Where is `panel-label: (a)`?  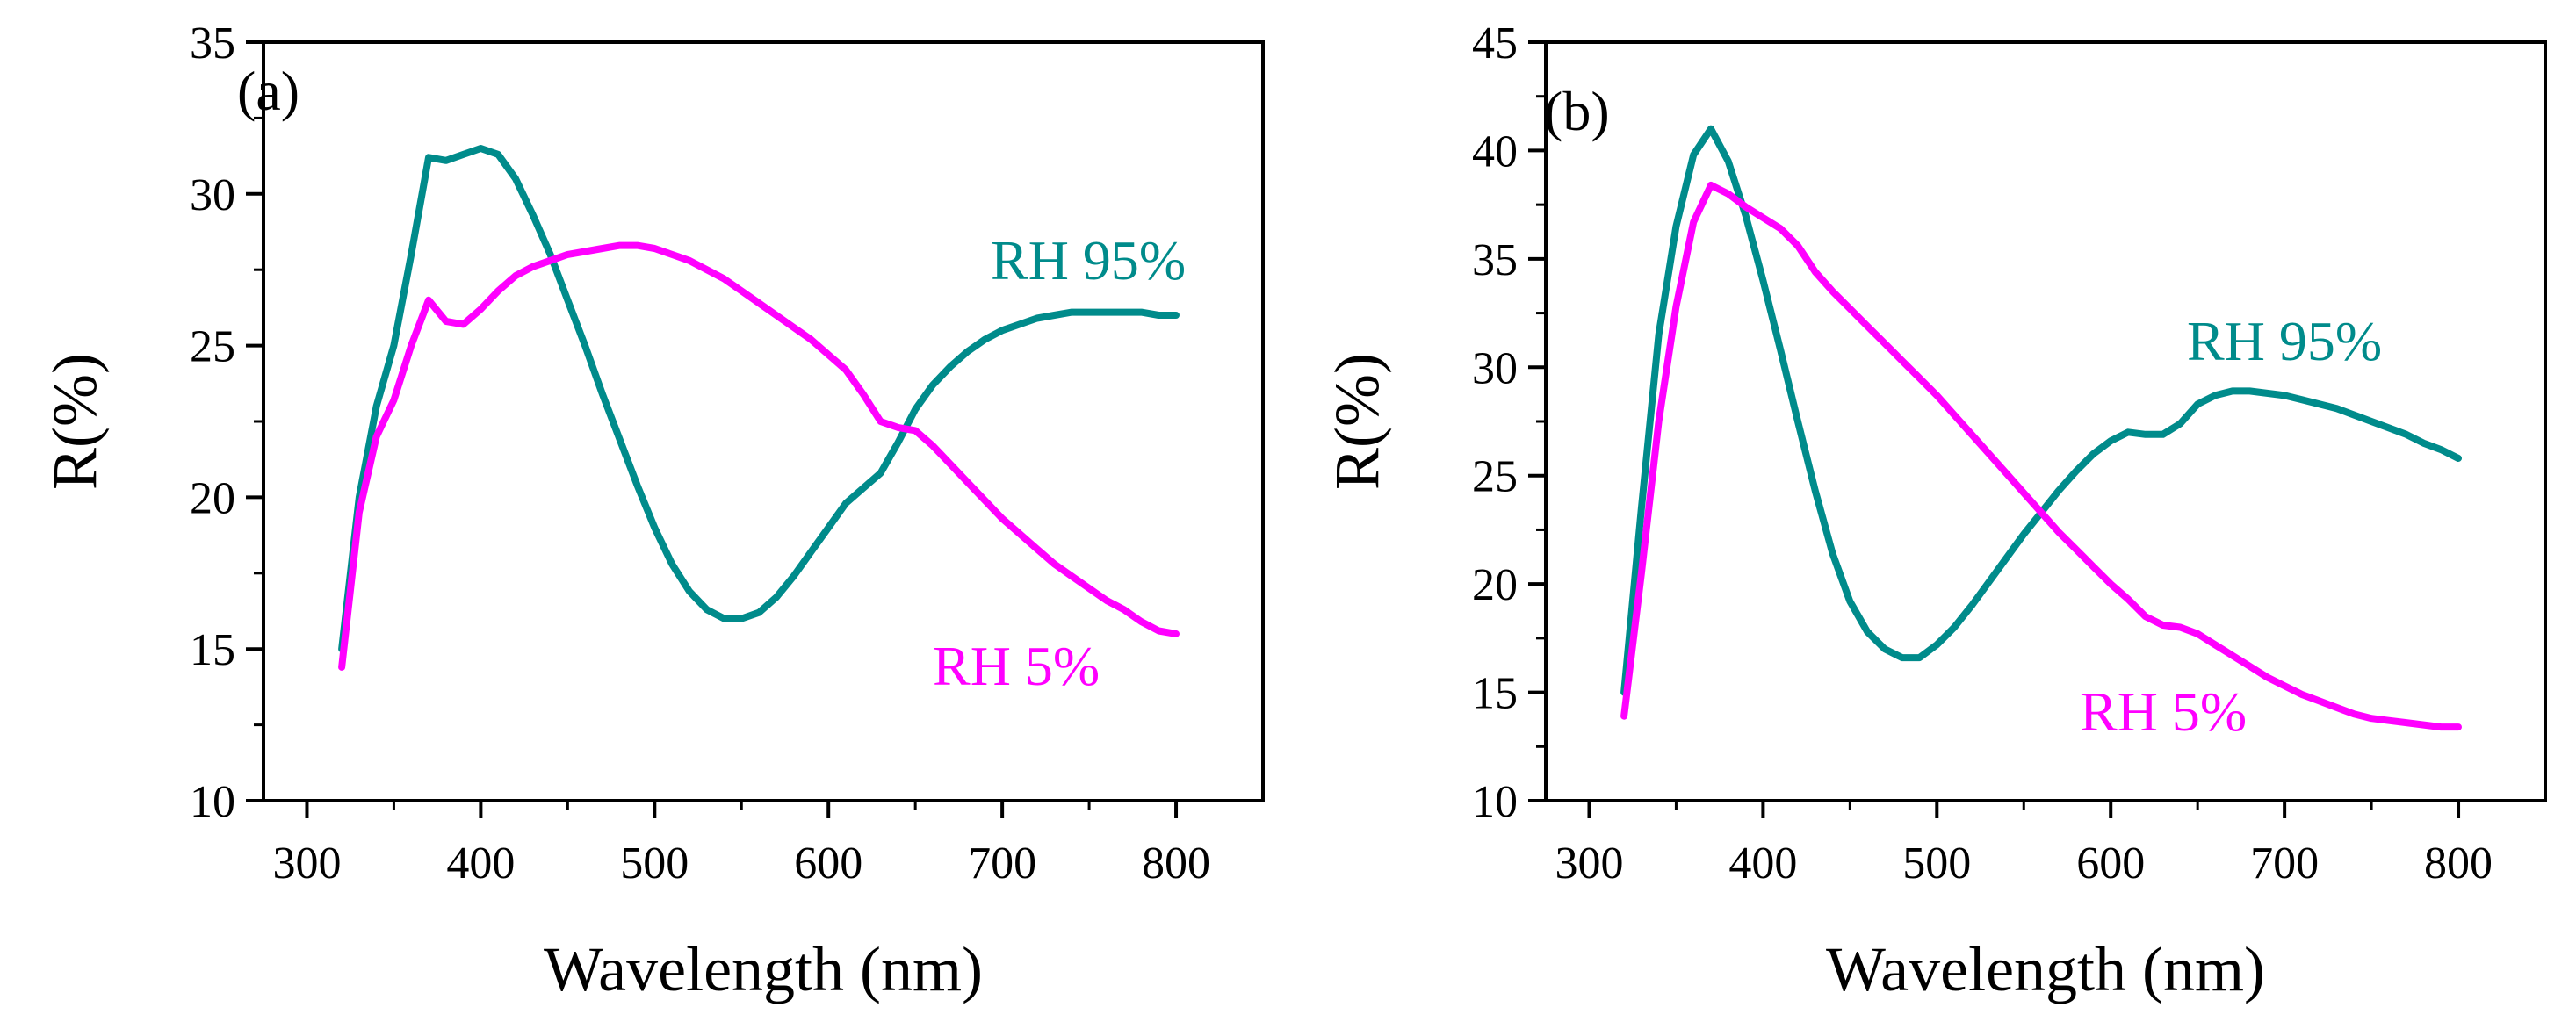 panel-label: (a) is located at coordinates (268, 91).